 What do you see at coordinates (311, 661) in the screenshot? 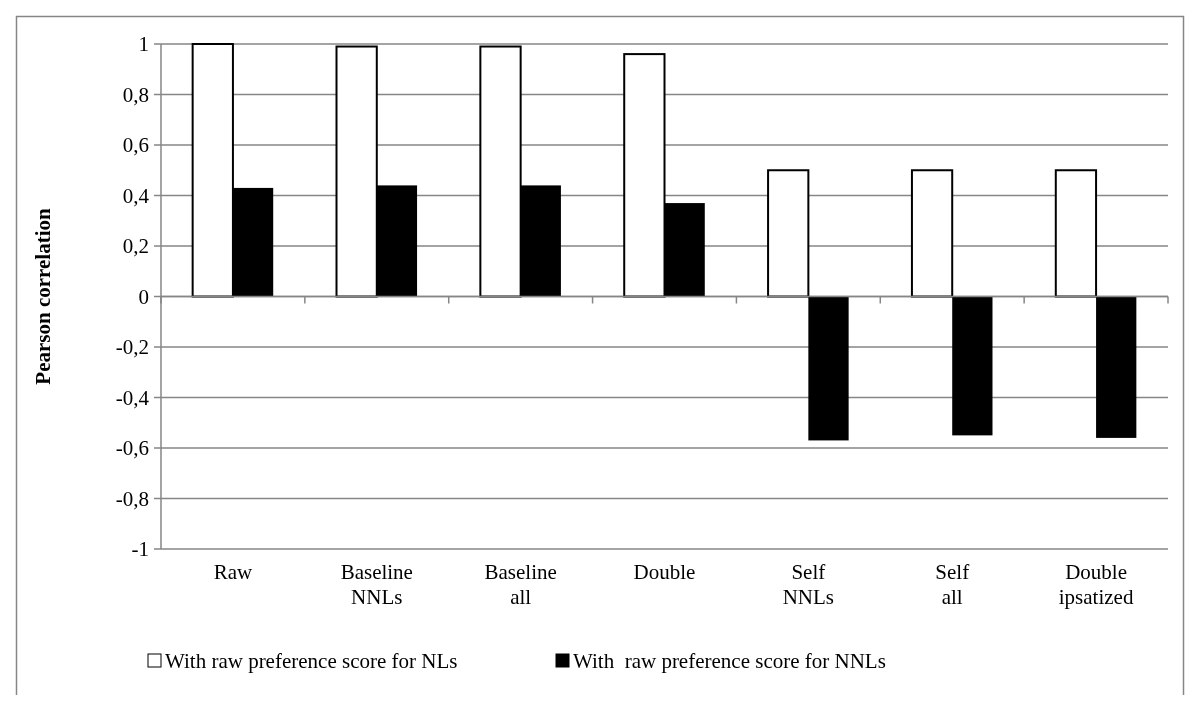
I see `legend-label: With raw preference score for NLs` at bounding box center [311, 661].